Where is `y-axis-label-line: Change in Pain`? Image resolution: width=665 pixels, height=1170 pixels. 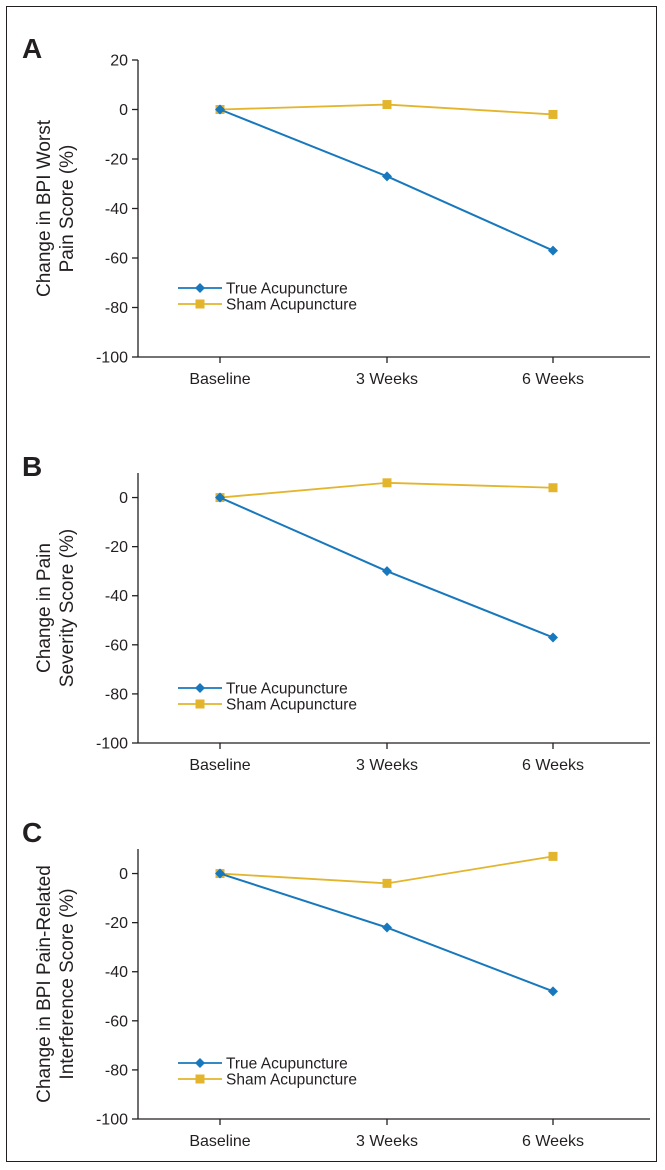 y-axis-label-line: Change in Pain is located at coordinates (44, 608).